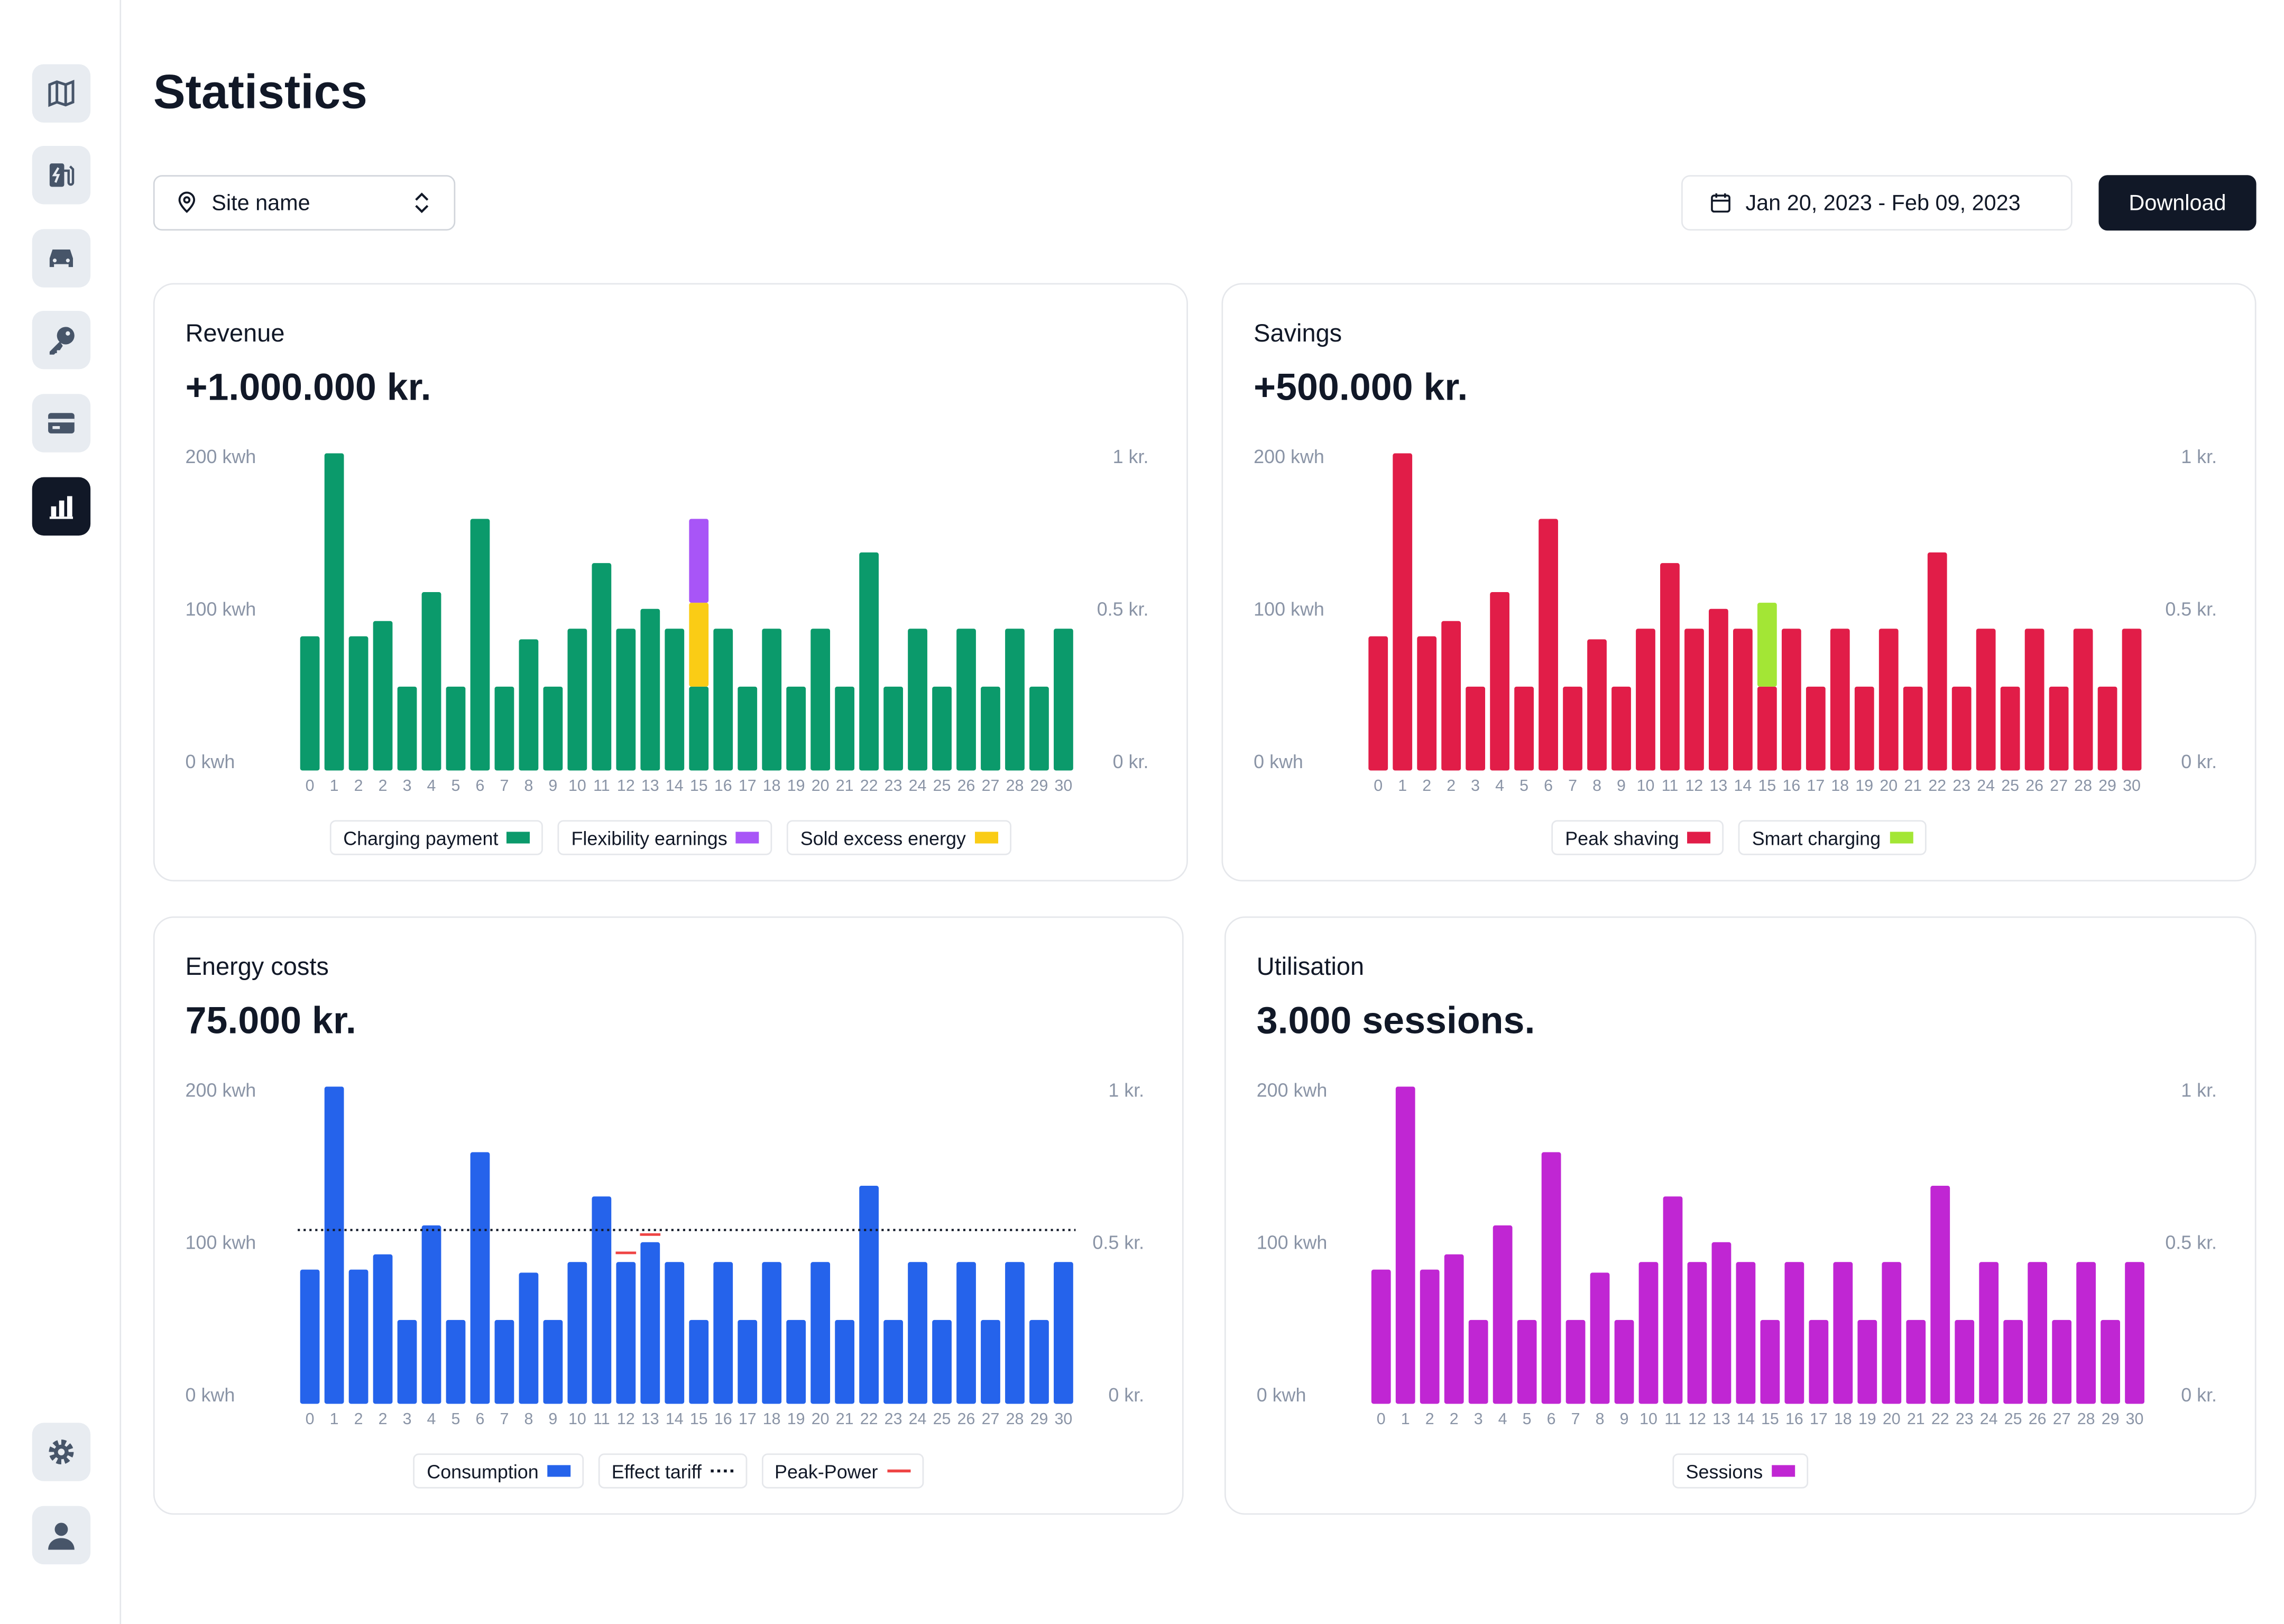 Image resolution: width=2284 pixels, height=1624 pixels. What do you see at coordinates (61, 340) in the screenshot?
I see `nav-keys` at bounding box center [61, 340].